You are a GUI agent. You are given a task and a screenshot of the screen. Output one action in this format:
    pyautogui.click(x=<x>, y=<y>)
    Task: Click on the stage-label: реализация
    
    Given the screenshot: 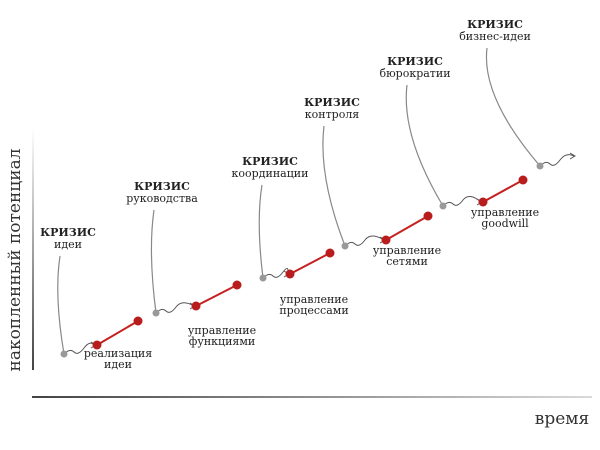 What is the action you would take?
    pyautogui.click(x=118, y=353)
    